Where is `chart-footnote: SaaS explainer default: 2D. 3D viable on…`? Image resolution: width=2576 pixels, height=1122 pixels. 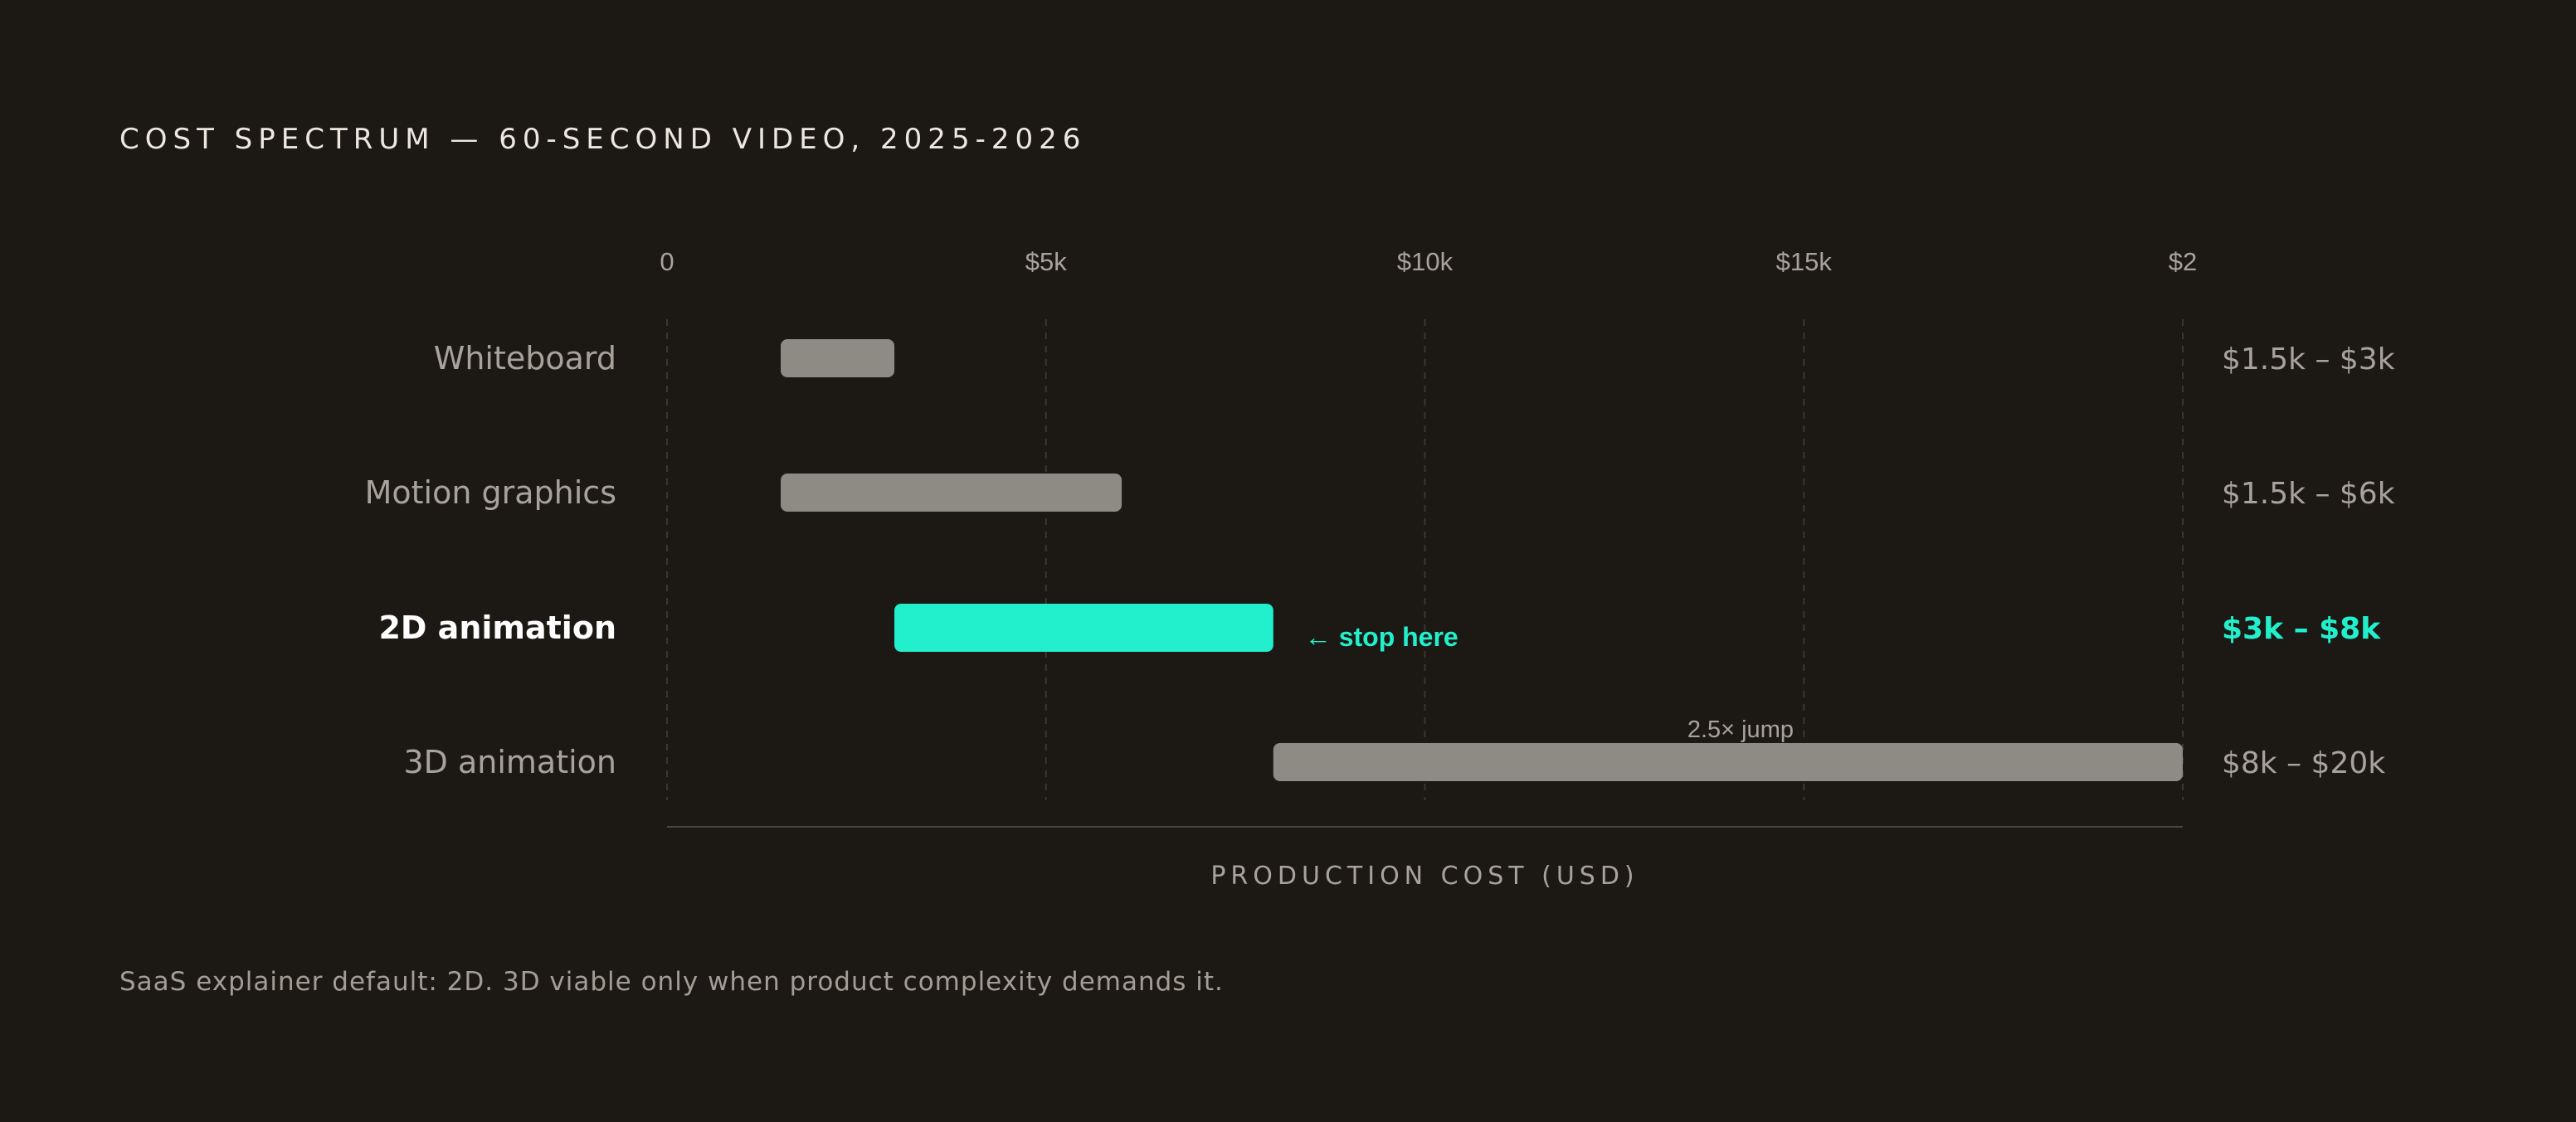
chart-footnote: SaaS explainer default: 2D. 3D viable on… is located at coordinates (671, 982).